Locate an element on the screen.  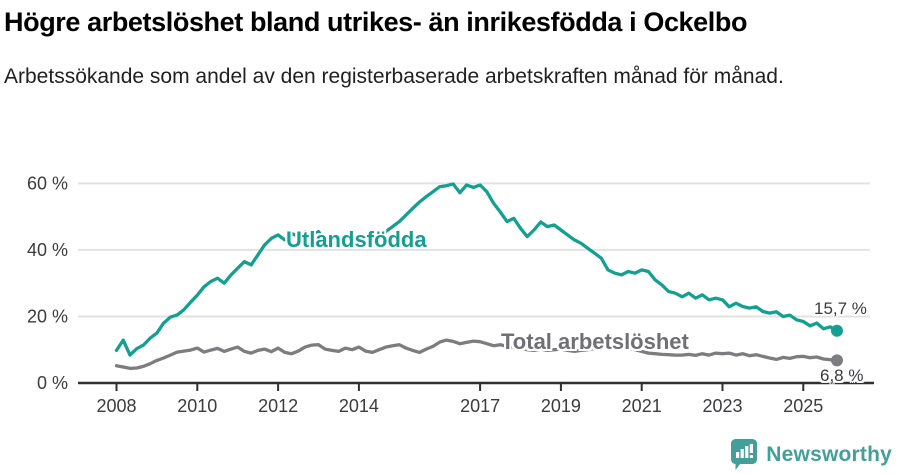
brand-name: Newsworthy is located at coordinates (829, 454).